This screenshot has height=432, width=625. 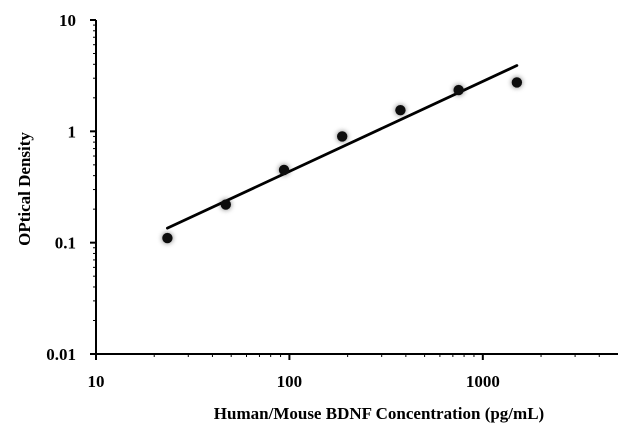 I want to click on x-tick-label: 1000, so click(x=483, y=381).